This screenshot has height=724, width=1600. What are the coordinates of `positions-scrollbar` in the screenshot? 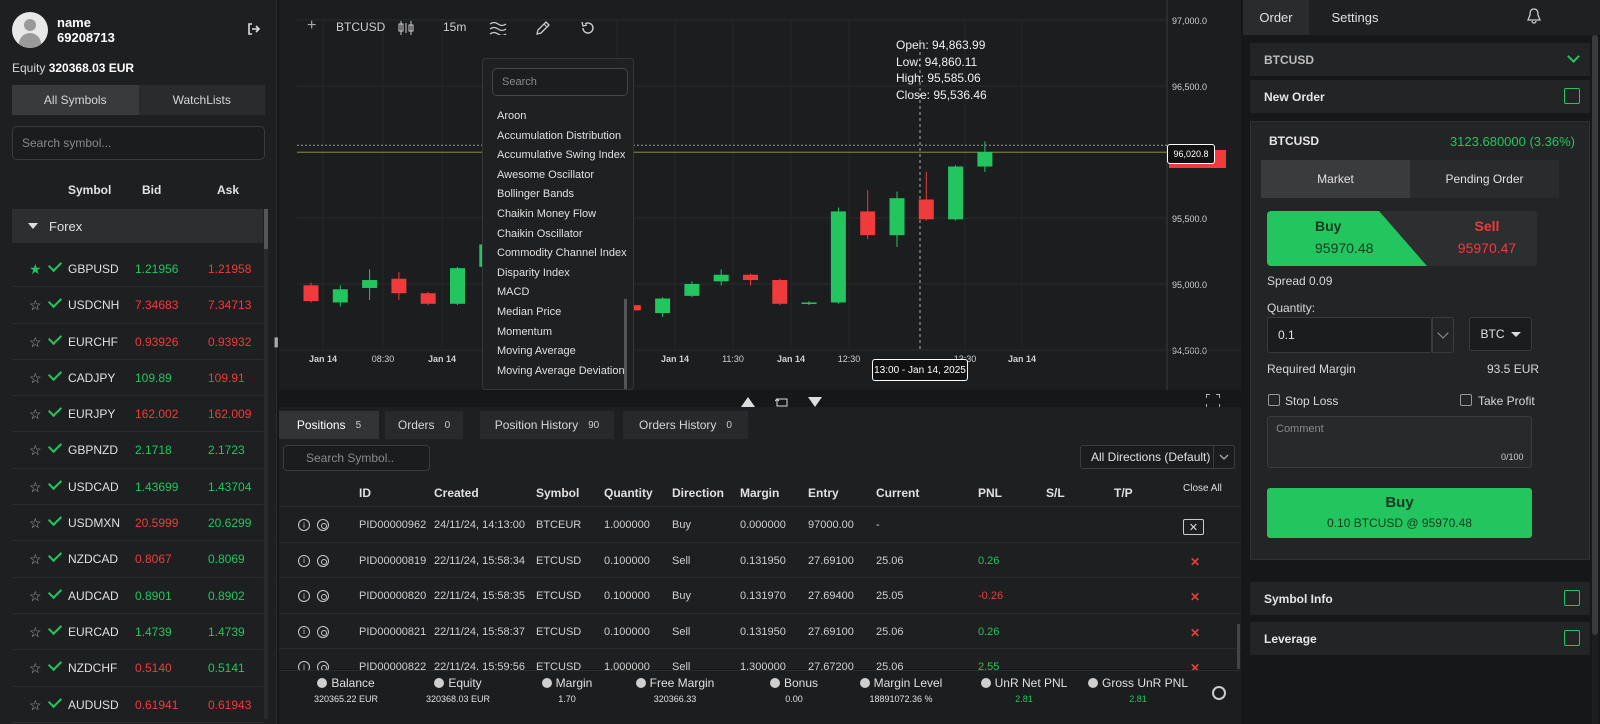 It's located at (1238, 646).